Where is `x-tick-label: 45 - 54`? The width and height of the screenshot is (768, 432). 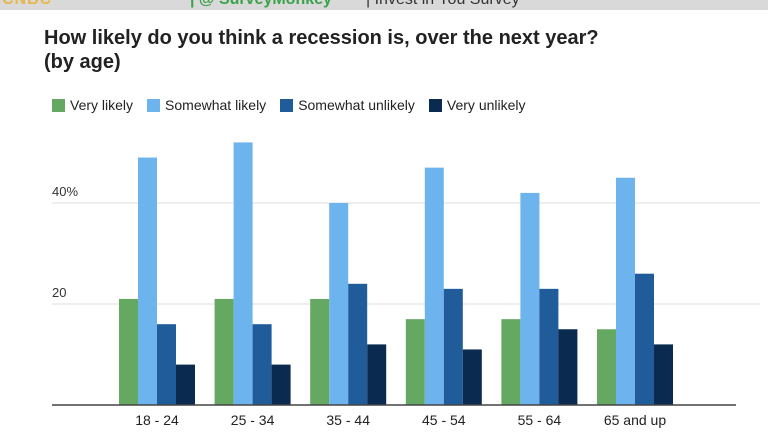 x-tick-label: 45 - 54 is located at coordinates (444, 420).